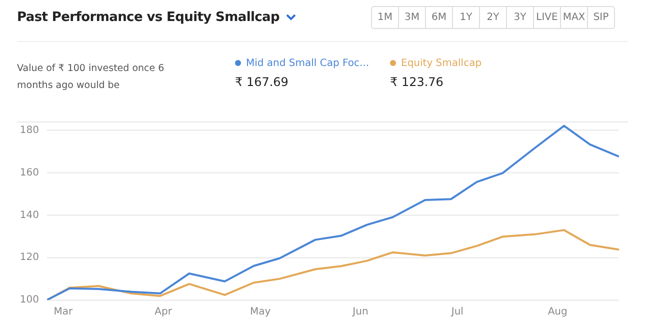 The image size is (651, 335). Describe the element at coordinates (492, 17) in the screenshot. I see `text: 2Y` at that location.